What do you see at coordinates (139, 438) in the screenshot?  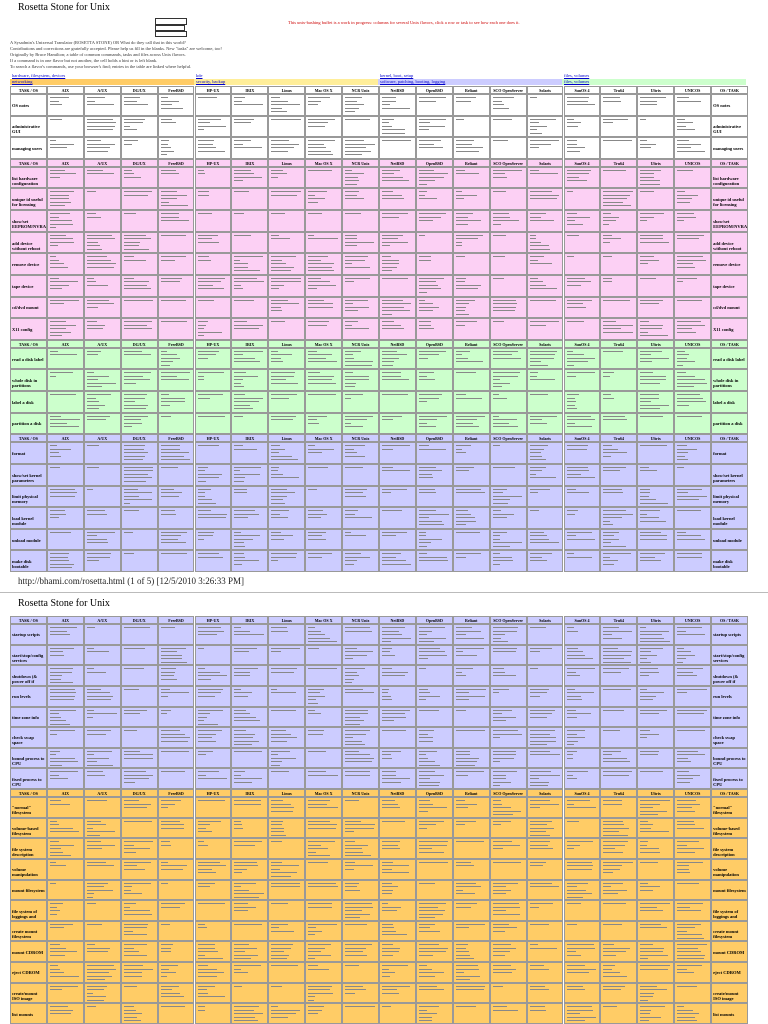 I see `column-header: DG/UX` at bounding box center [139, 438].